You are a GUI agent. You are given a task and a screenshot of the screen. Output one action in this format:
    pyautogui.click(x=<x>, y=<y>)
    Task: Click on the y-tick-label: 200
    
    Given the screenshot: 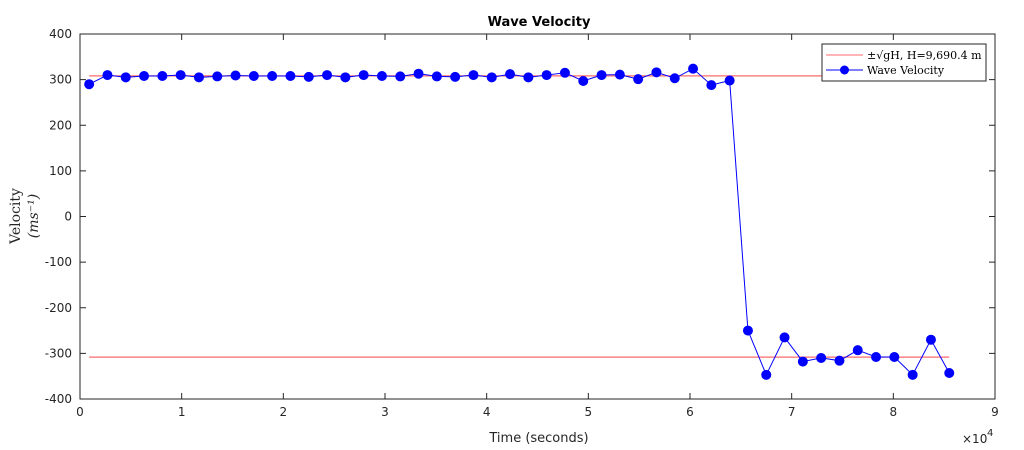 What is the action you would take?
    pyautogui.click(x=60, y=125)
    